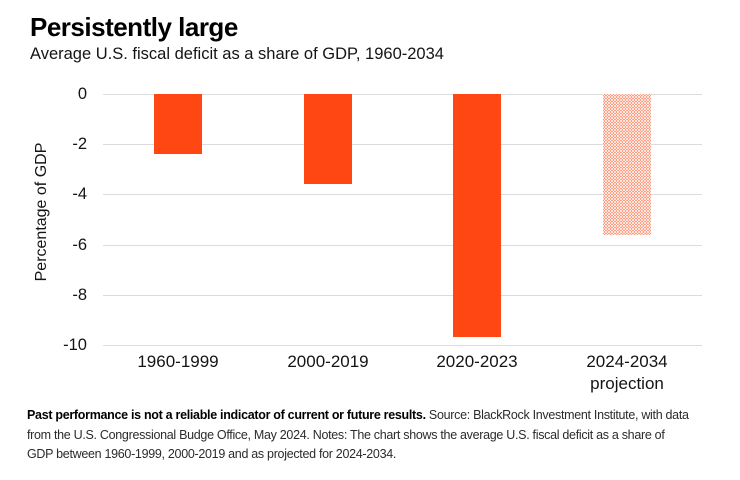  I want to click on y-tick-label--6: -6, so click(79, 245).